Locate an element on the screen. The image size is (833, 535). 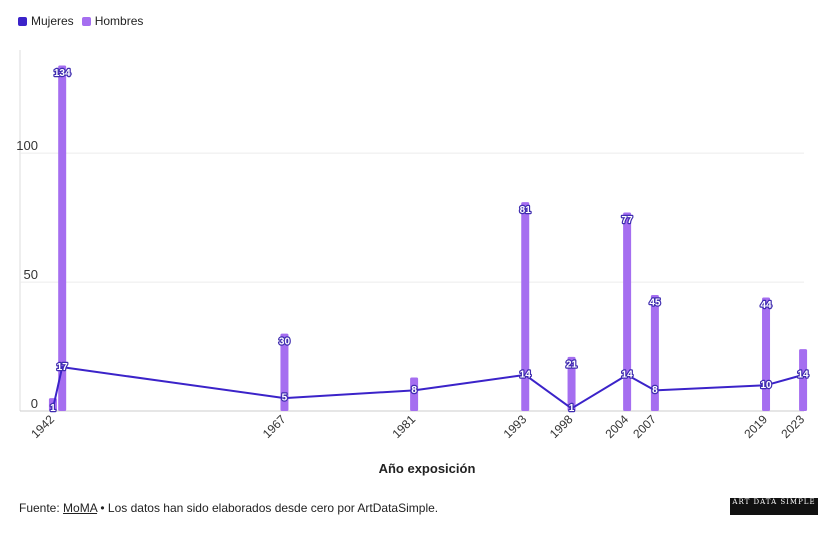
data-label-hombres: 45 is located at coordinates (655, 303).